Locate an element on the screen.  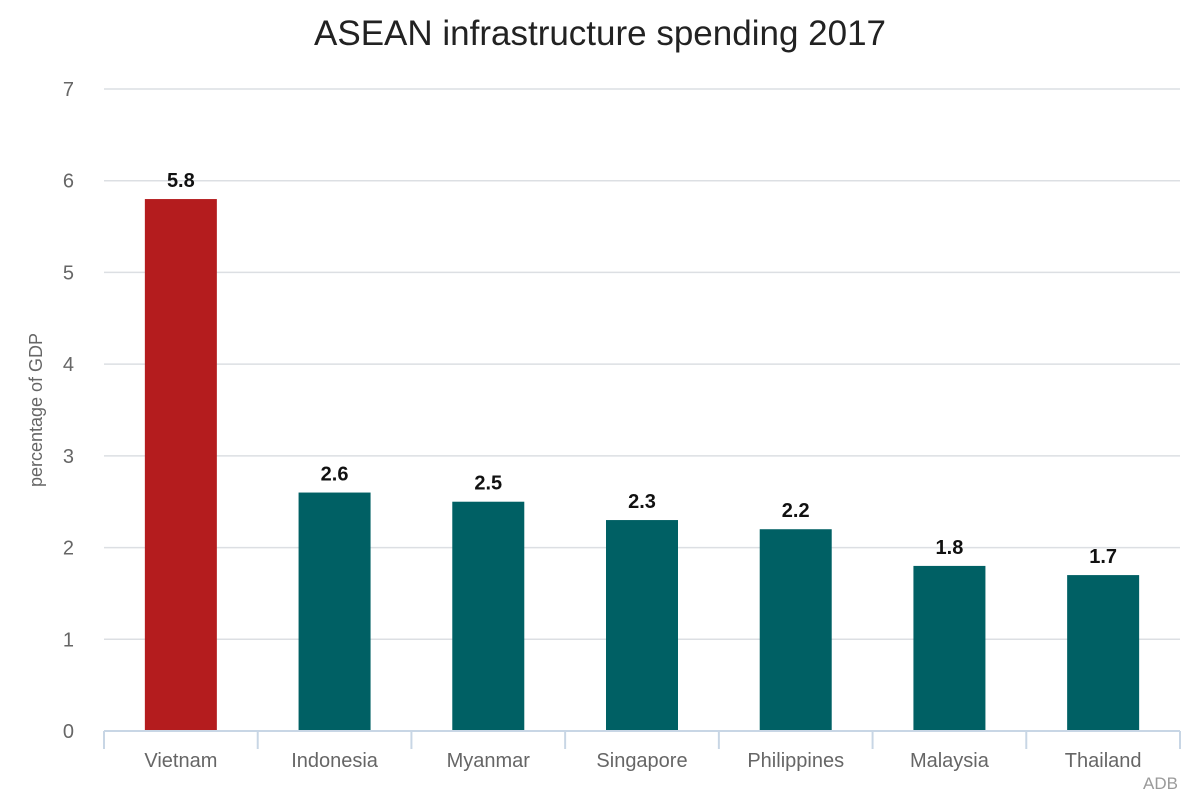
y-tick-label: 2 is located at coordinates (68, 549).